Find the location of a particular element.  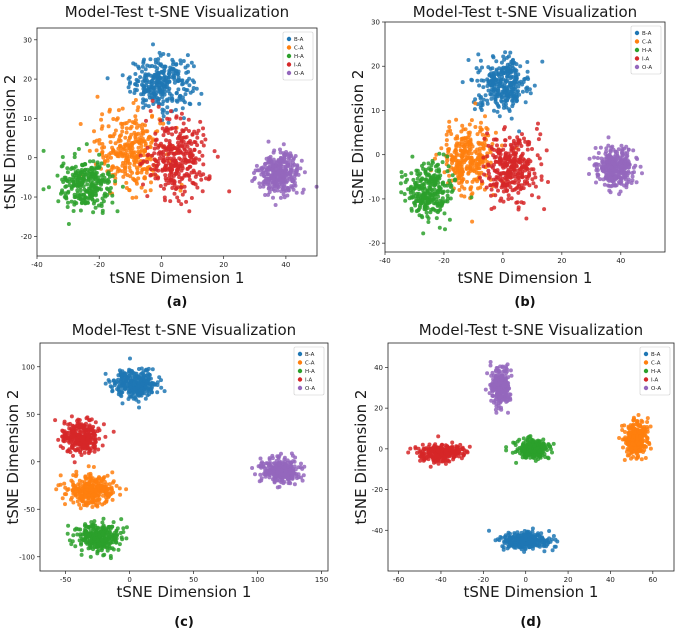

legend-entry: H-A is located at coordinates (299, 57).